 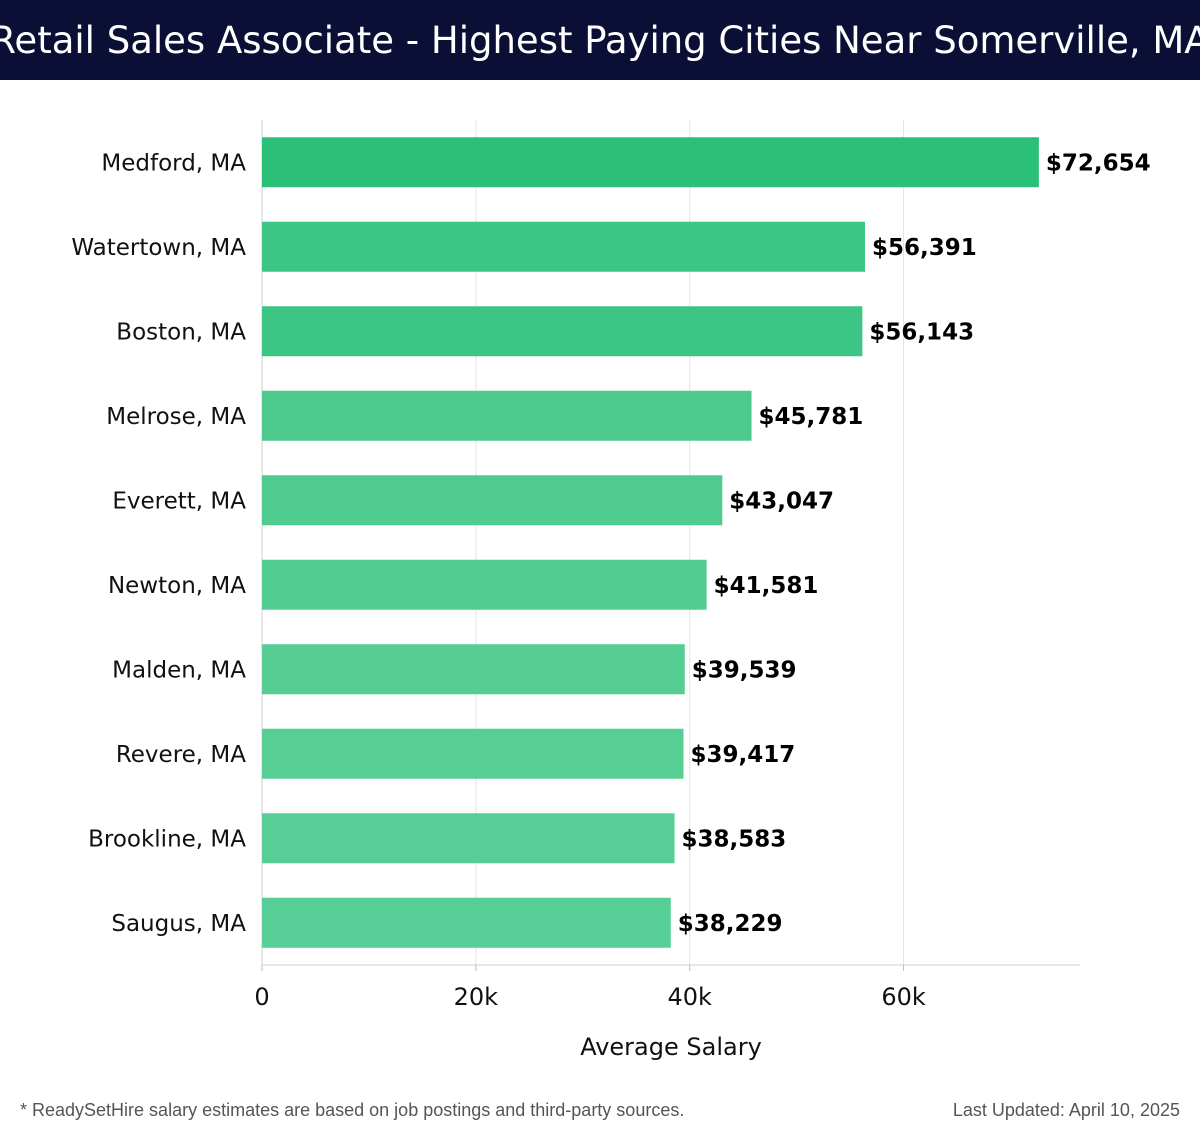 I want to click on category-label: Watertown, MA, so click(x=158, y=248).